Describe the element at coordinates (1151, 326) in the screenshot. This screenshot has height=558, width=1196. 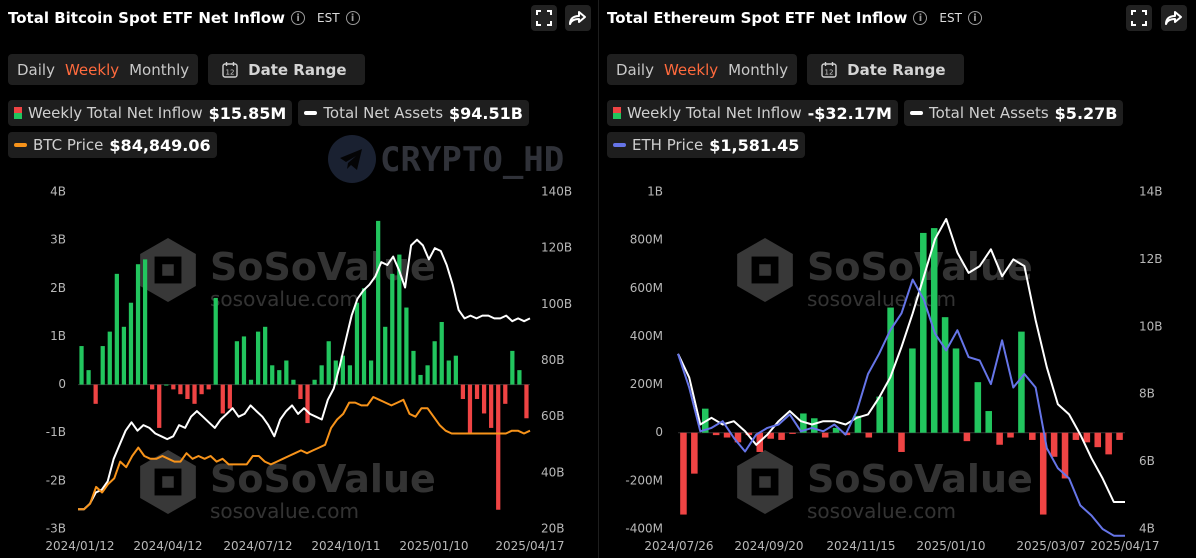
I see `y-axis-right-tick: 10B` at that location.